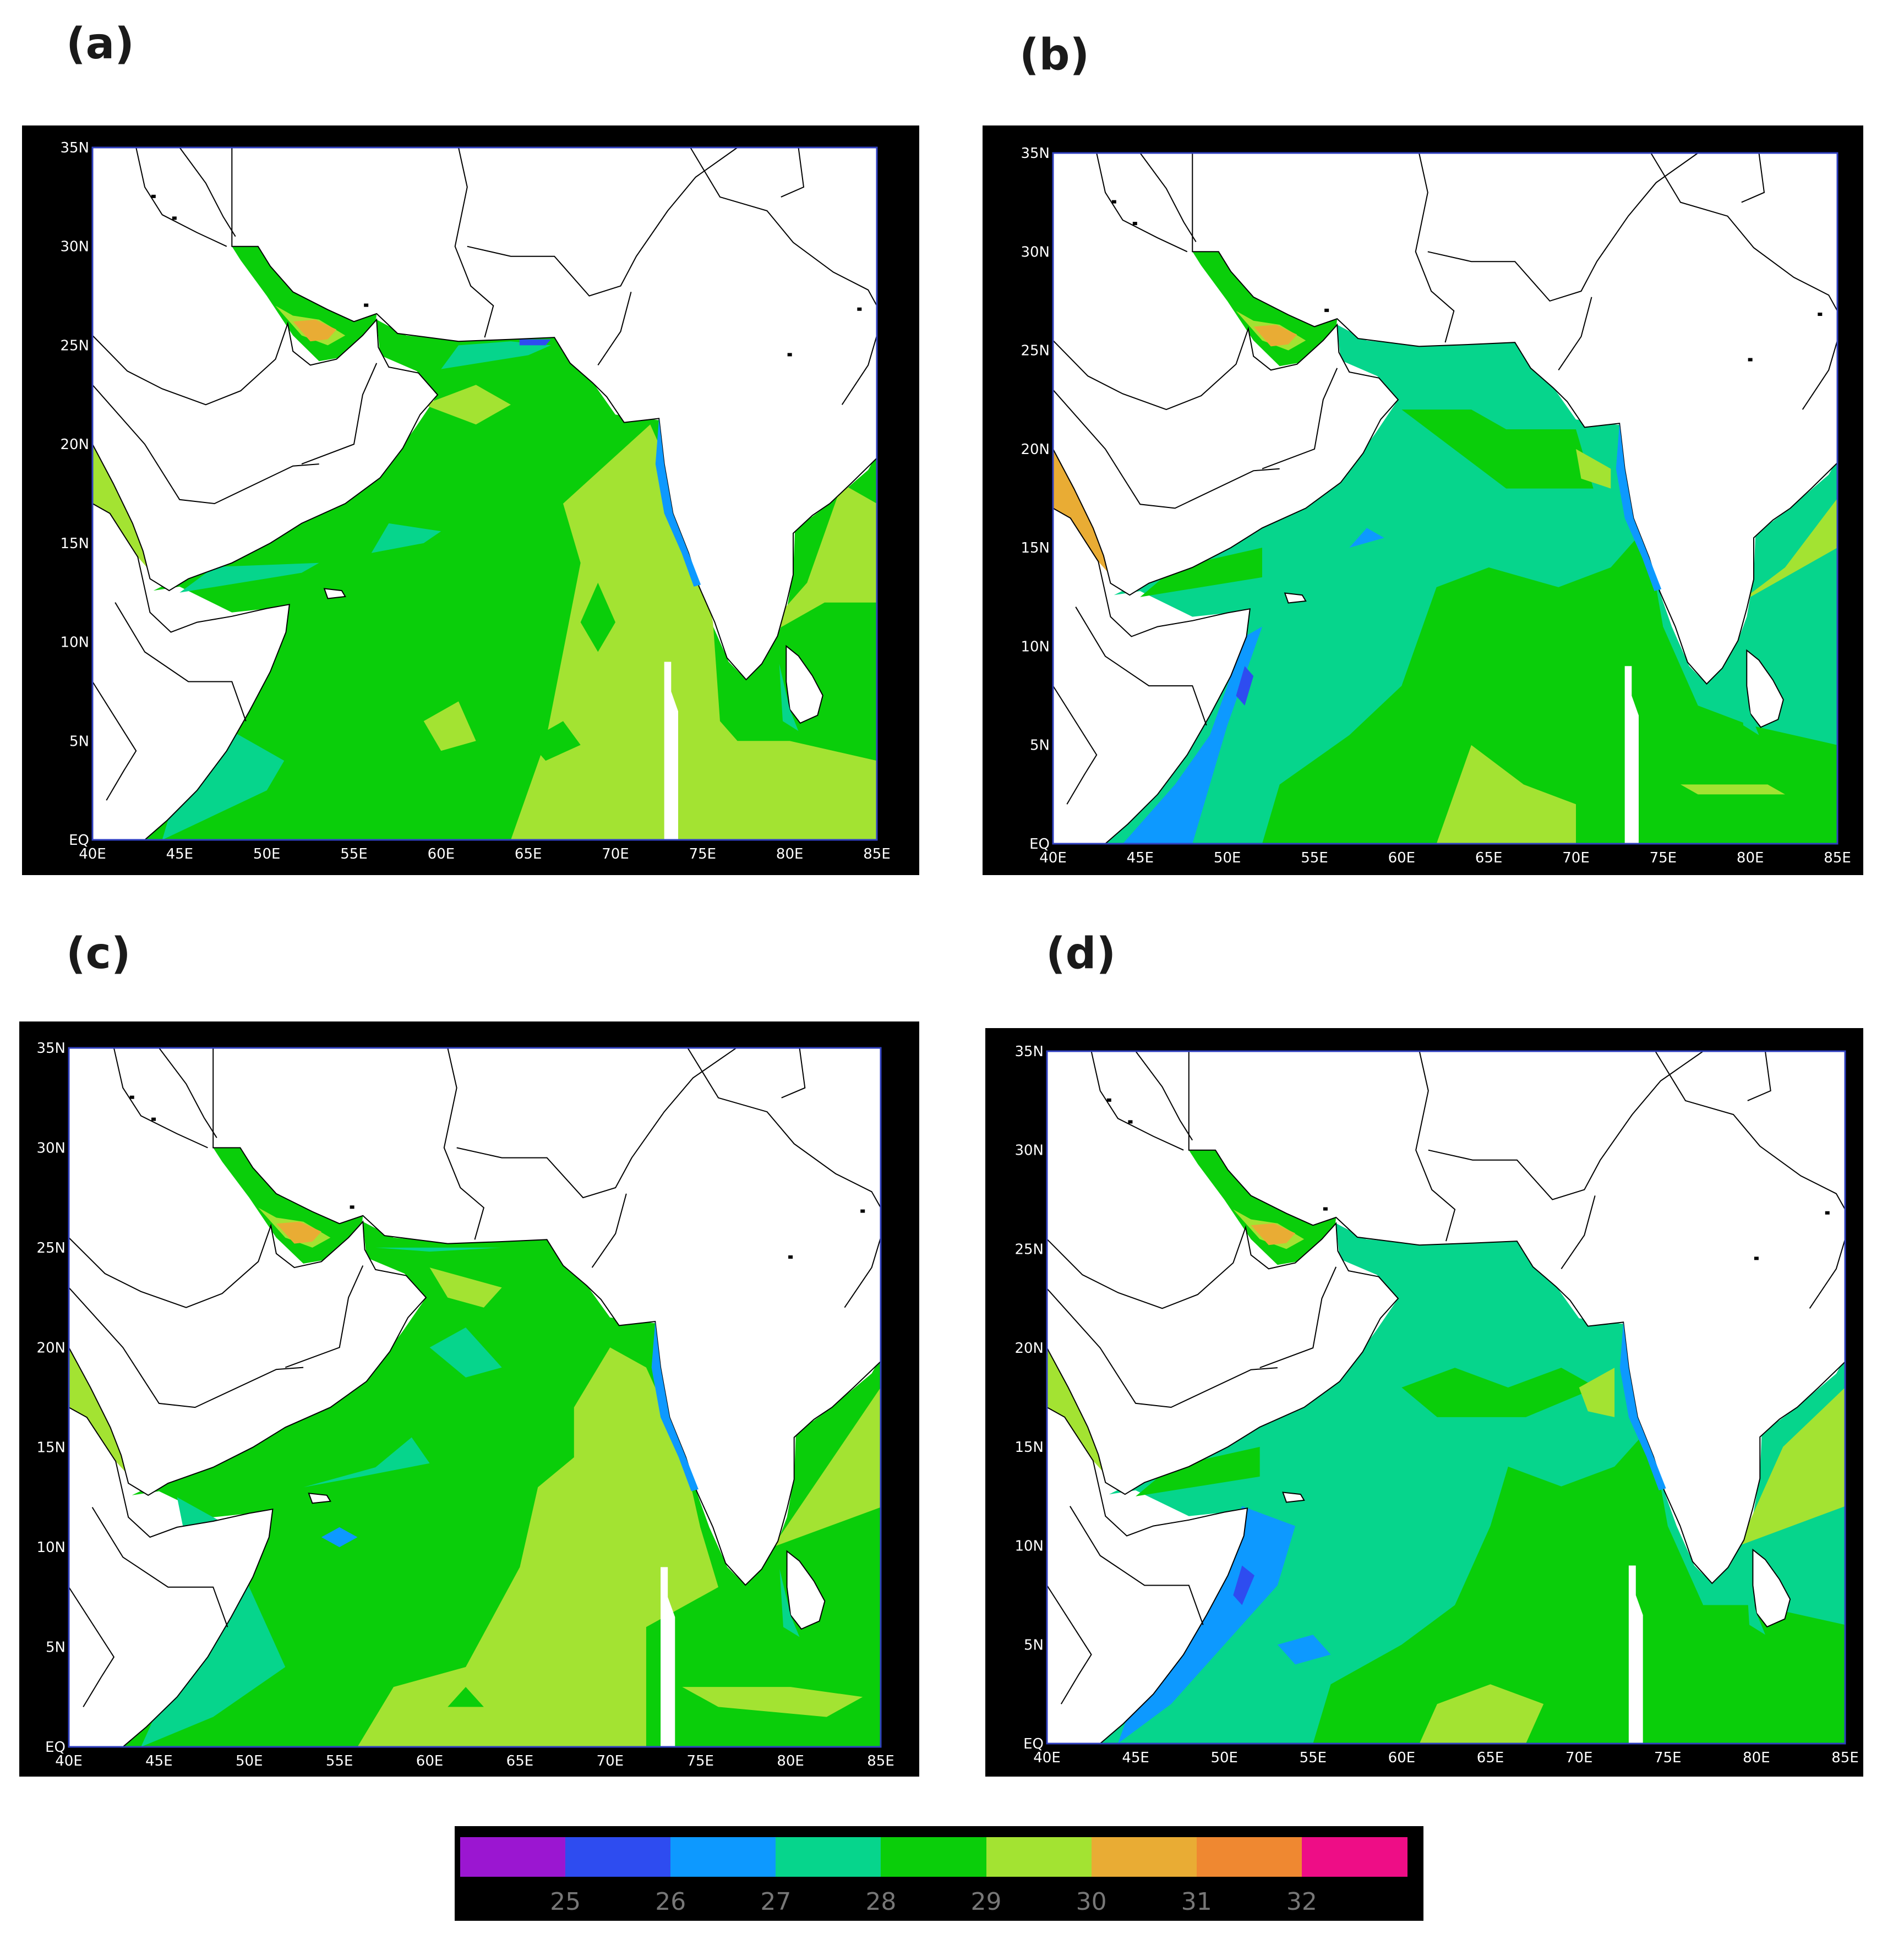  I want to click on lat-tick-label: EQ, so click(1033, 1744).